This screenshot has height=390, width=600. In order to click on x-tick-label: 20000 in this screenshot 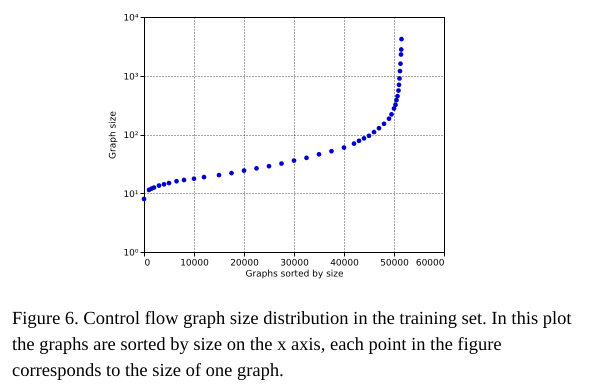, I will do `click(245, 263)`.